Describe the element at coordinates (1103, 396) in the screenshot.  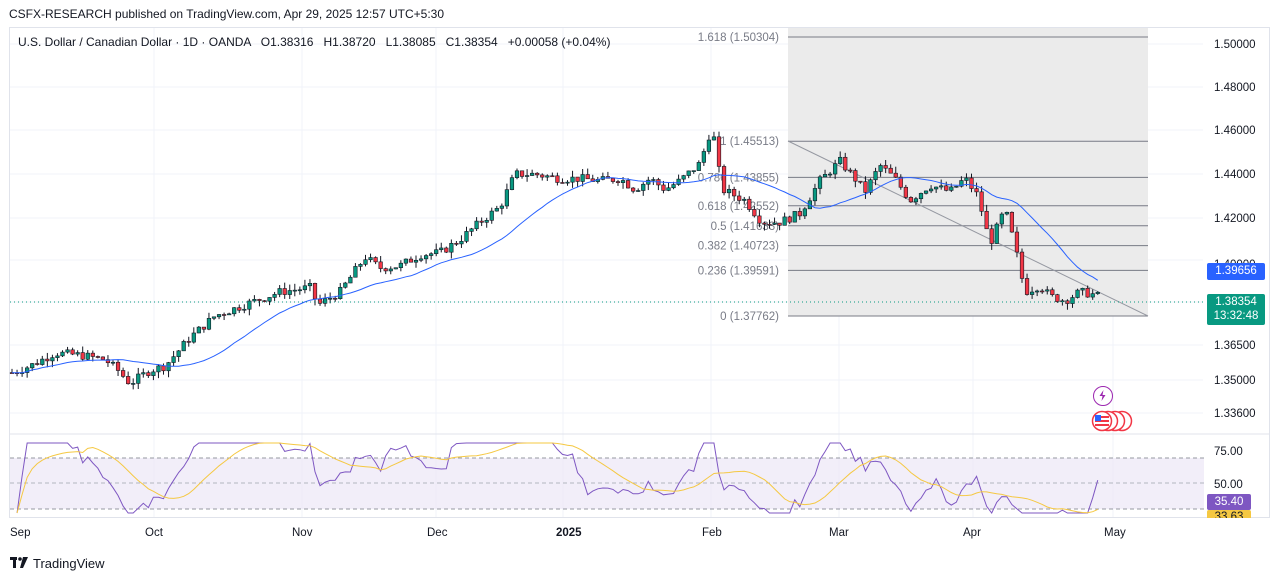
I see `lightning-icon` at that location.